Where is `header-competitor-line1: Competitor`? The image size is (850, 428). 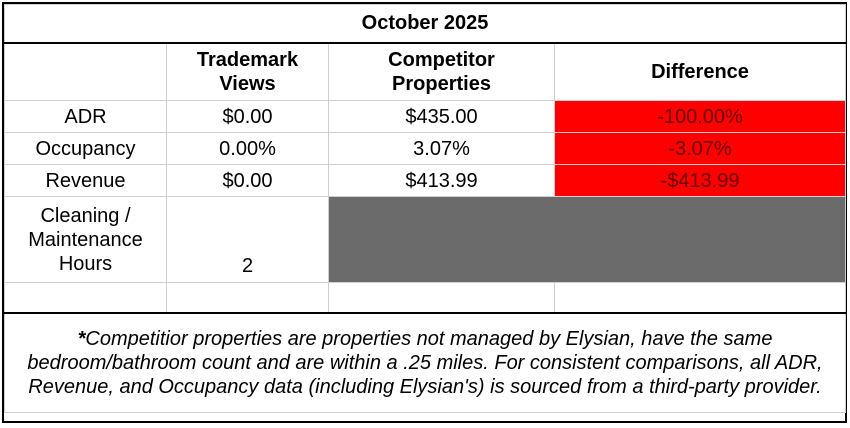 header-competitor-line1: Competitor is located at coordinates (441, 59).